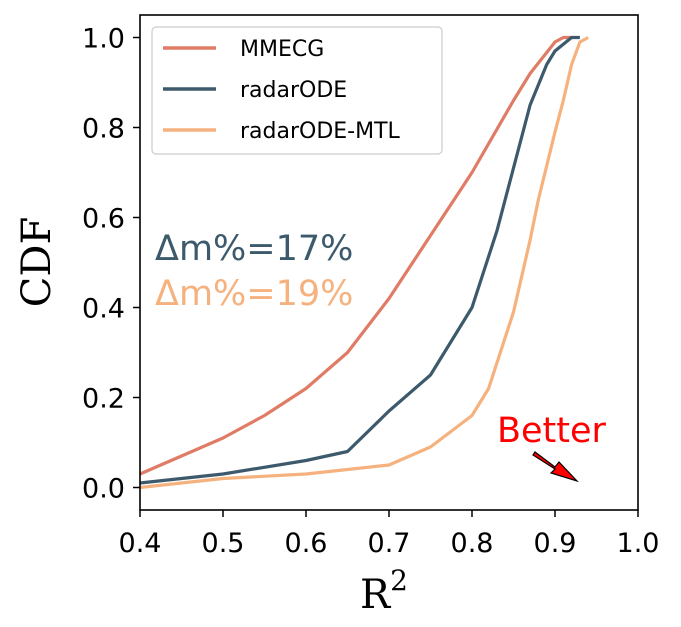 This screenshot has width=681, height=627. Describe the element at coordinates (103, 399) in the screenshot. I see `y-tick-label: 0.2` at that location.